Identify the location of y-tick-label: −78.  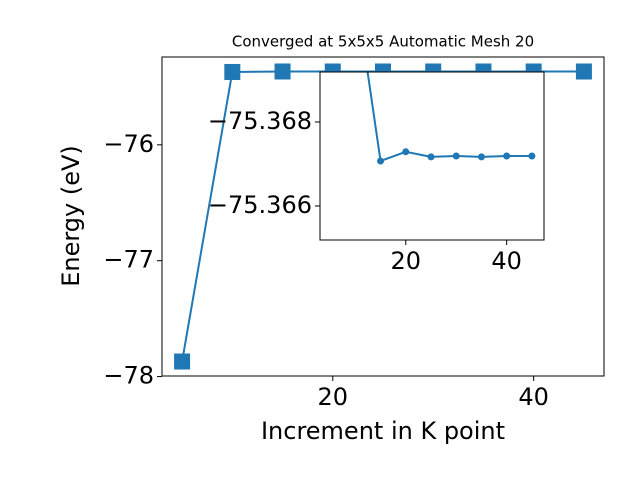
(128, 376).